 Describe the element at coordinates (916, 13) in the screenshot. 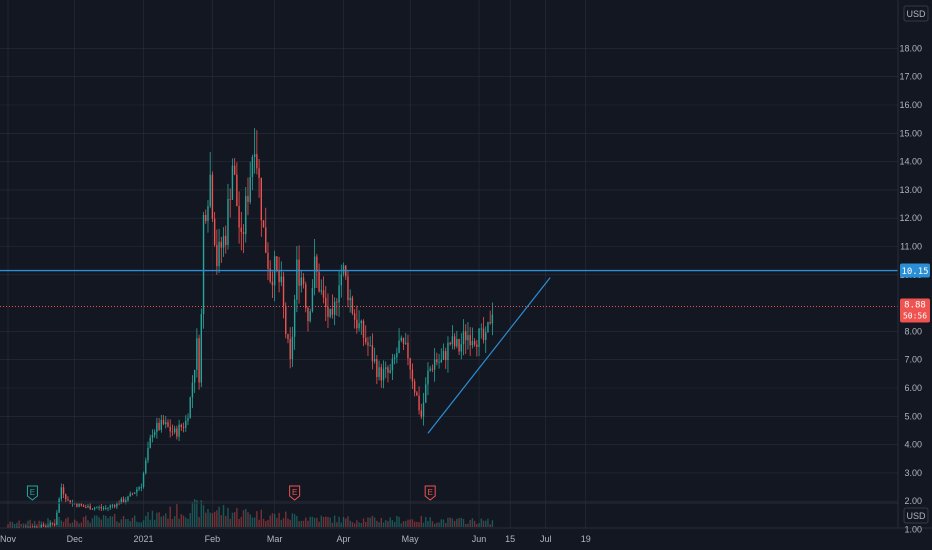

I see `currency-badge` at that location.